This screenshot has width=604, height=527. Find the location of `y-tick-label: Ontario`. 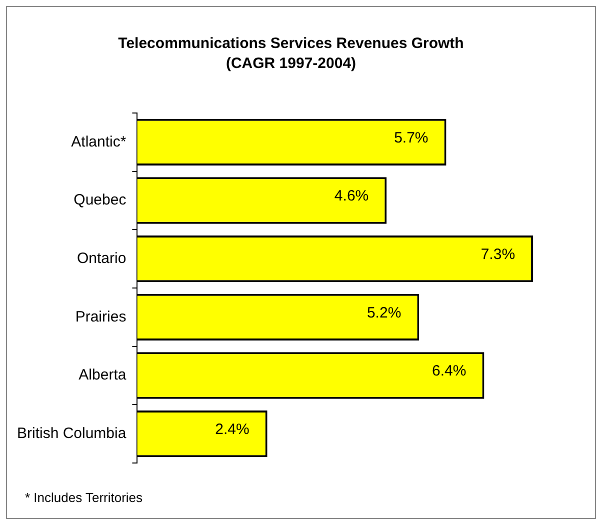

y-tick-label: Ontario is located at coordinates (101, 258).